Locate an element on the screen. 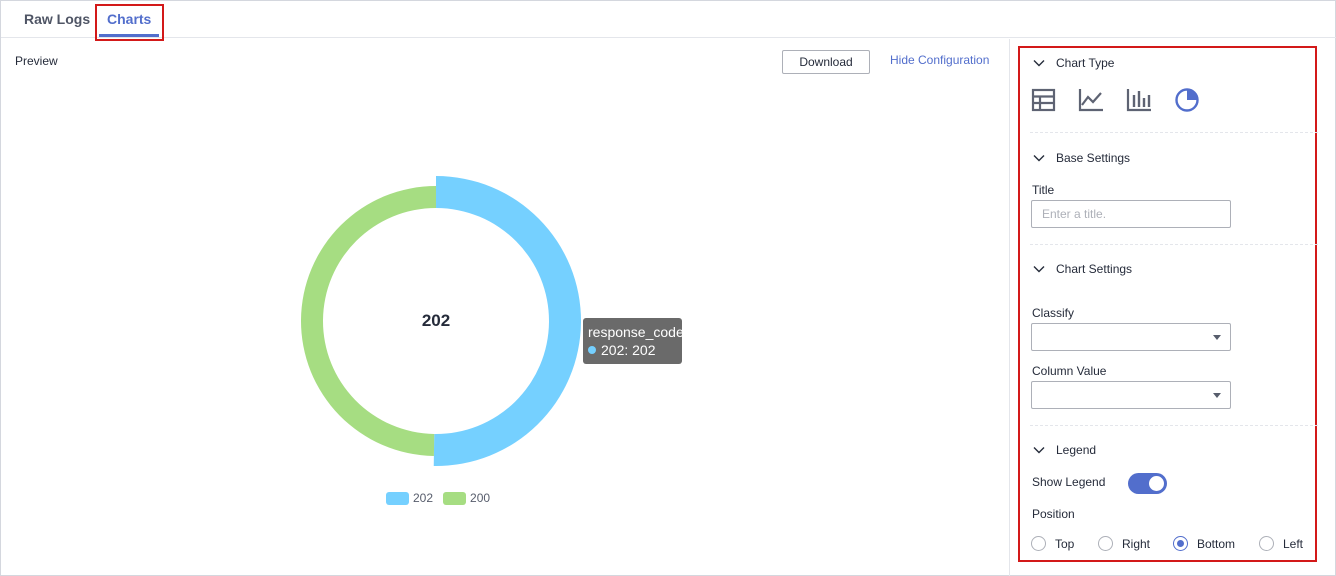 The height and width of the screenshot is (576, 1336). chart-settings-section-header: Chart Settings is located at coordinates (1082, 269).